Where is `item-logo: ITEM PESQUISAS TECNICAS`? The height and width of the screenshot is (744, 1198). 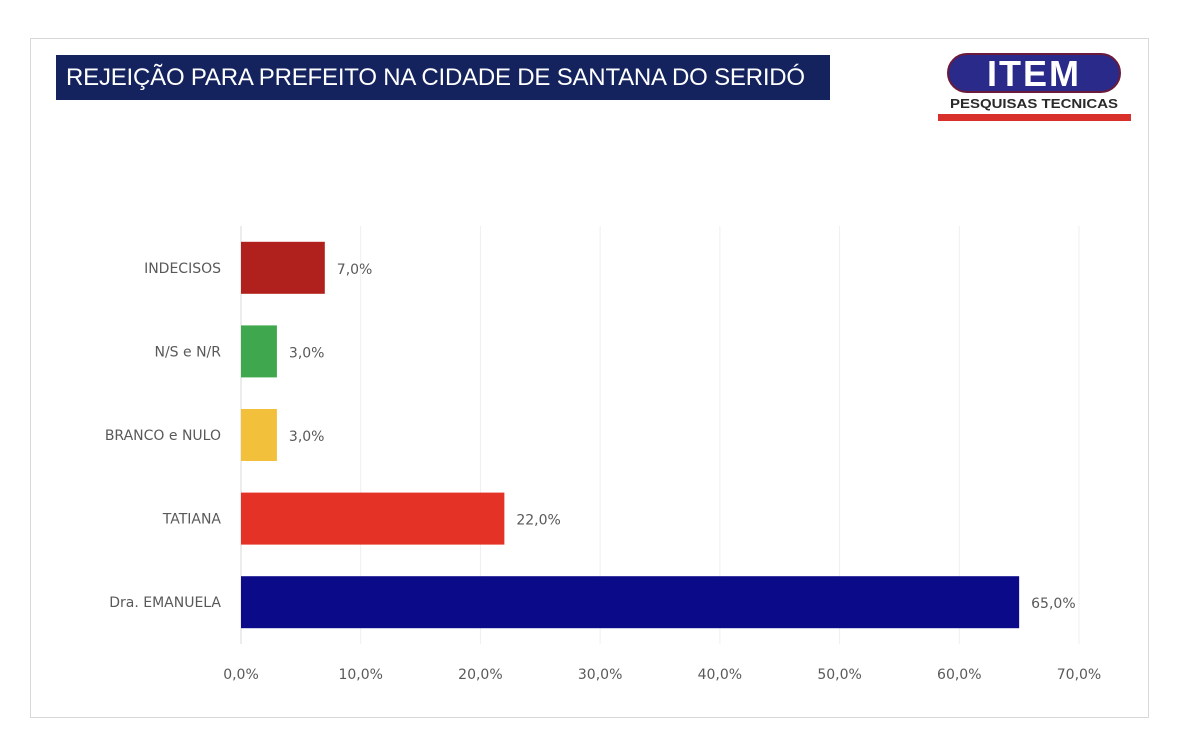 item-logo: ITEM PESQUISAS TECNICAS is located at coordinates (1034, 87).